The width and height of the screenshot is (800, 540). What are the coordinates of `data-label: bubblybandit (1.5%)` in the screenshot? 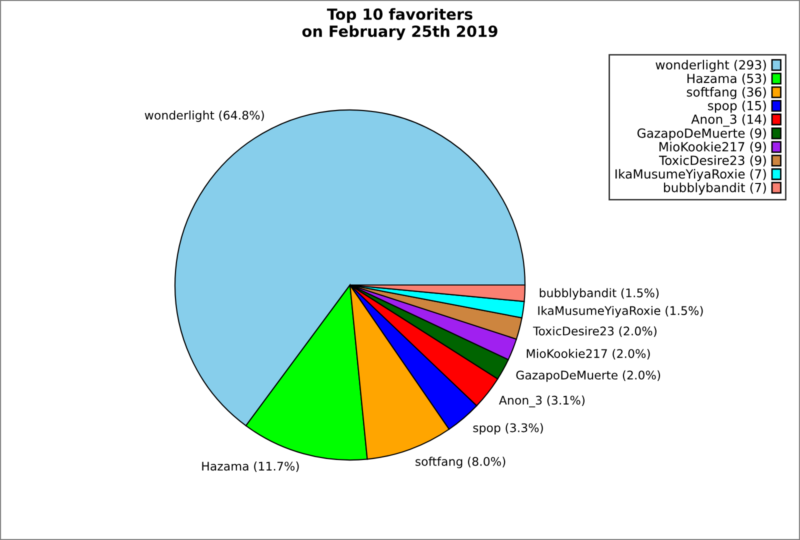 It's located at (599, 294).